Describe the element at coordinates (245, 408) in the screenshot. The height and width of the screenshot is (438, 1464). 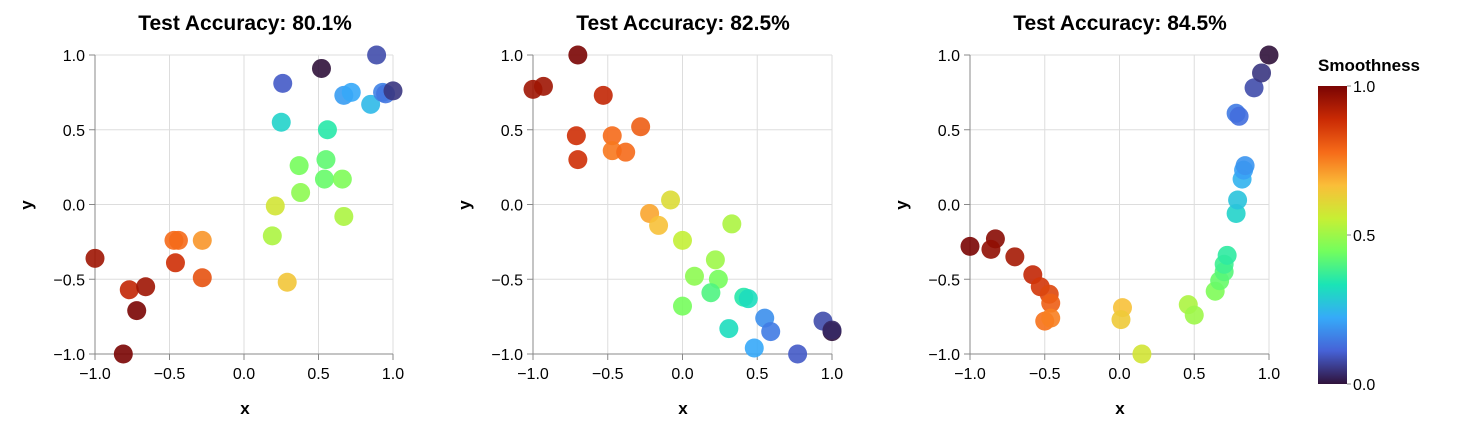
I see `panel-1-x-axis-title: x` at that location.